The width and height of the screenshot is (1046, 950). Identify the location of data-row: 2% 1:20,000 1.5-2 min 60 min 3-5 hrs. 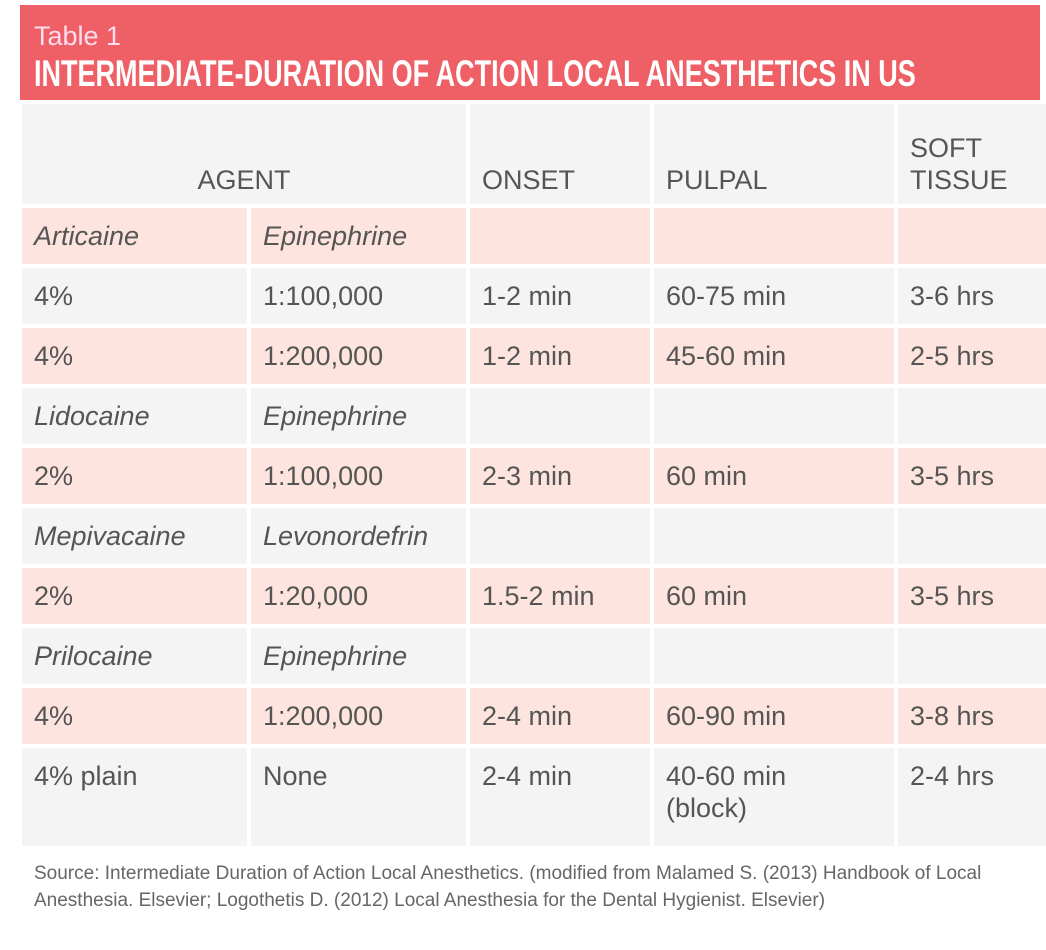
(534, 596).